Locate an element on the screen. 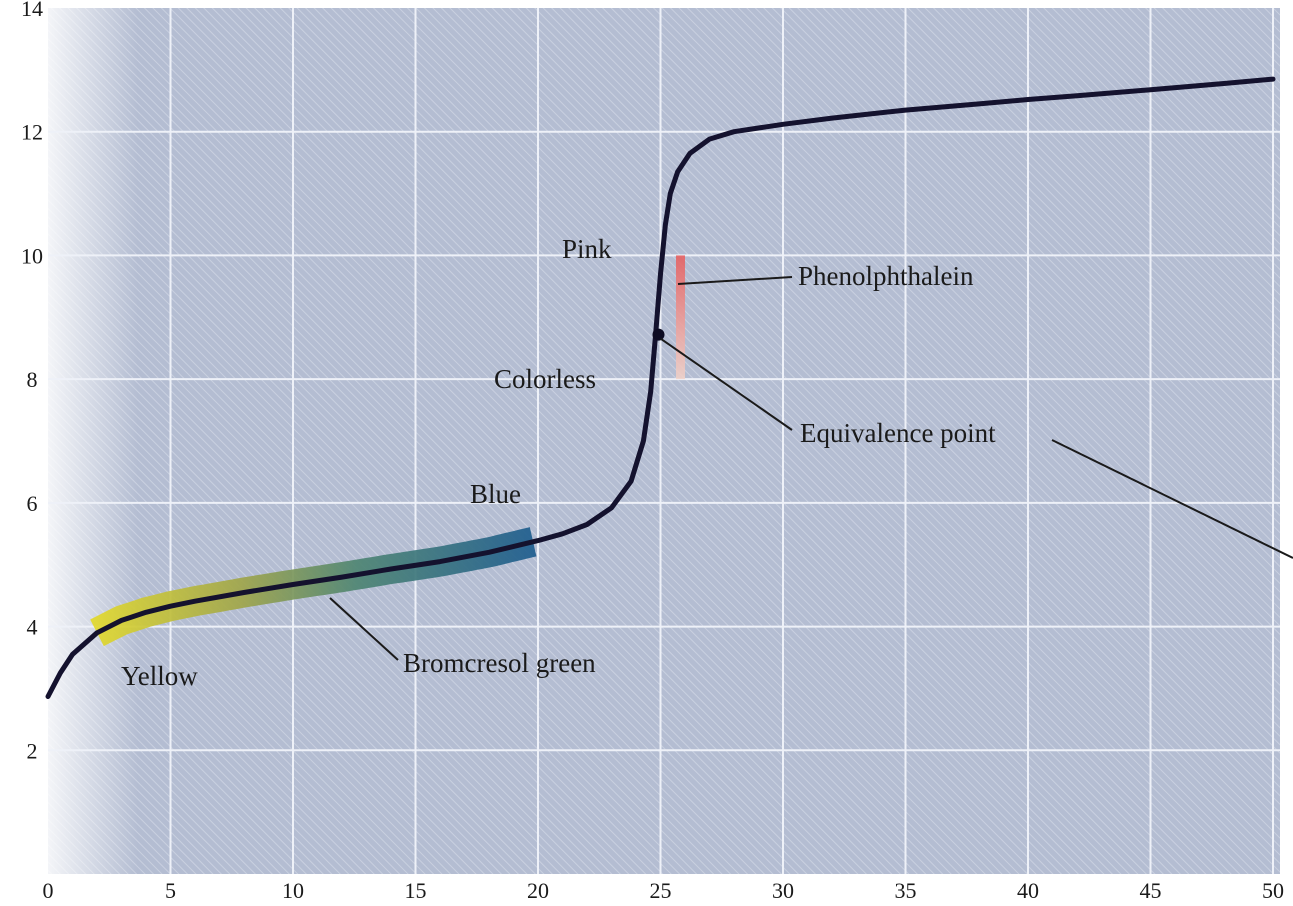  x-tick-label: 30 is located at coordinates (783, 890).